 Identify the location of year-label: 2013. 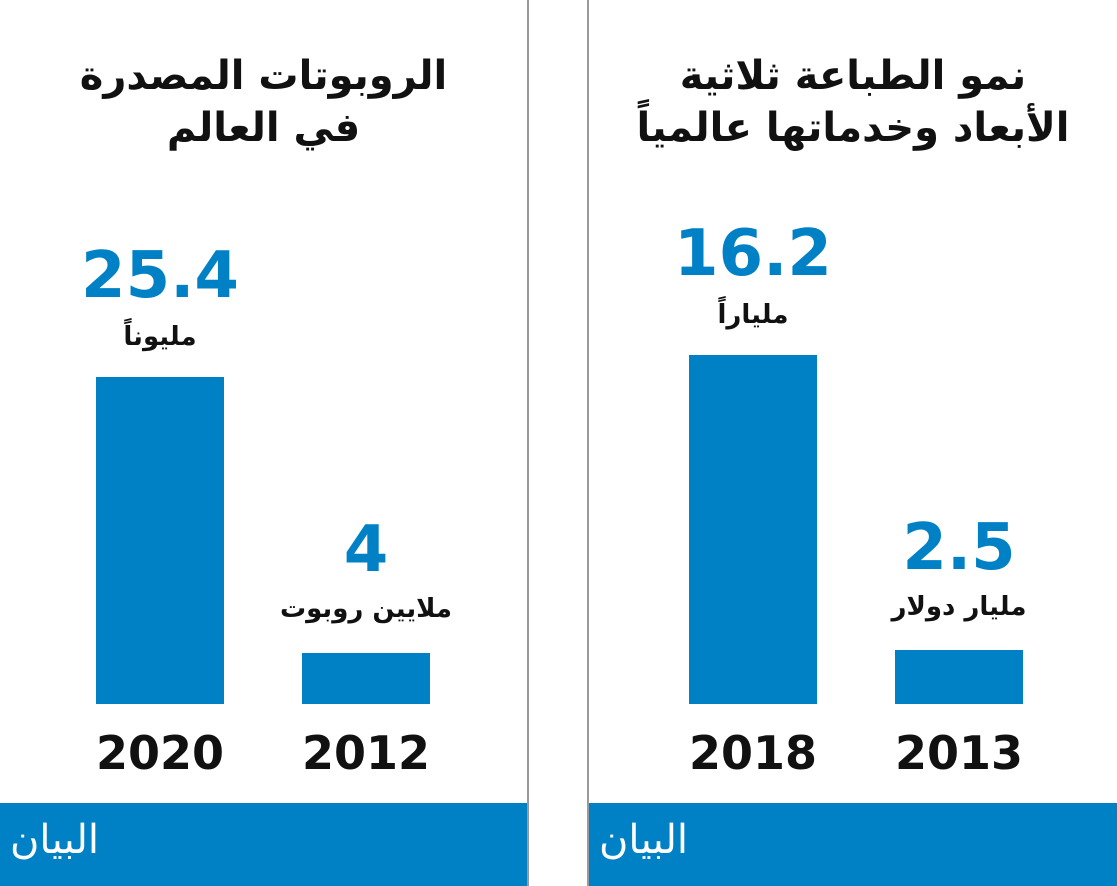
(959, 753).